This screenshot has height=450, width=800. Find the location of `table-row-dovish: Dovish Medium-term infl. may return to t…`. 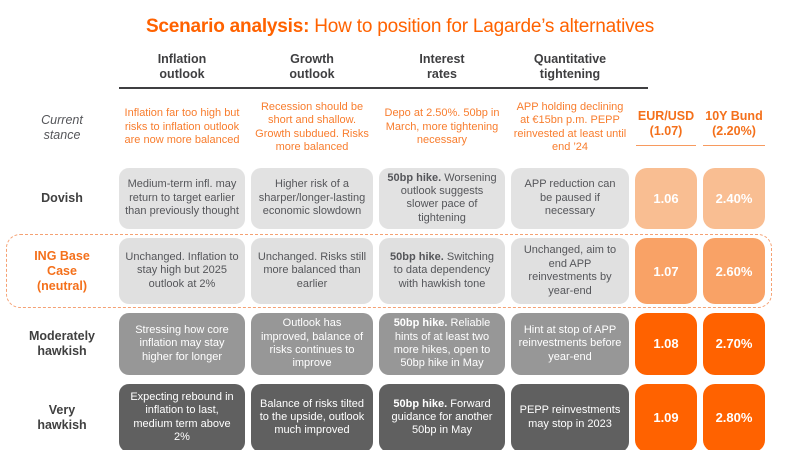

table-row-dovish: Dovish Medium-term infl. may return to t… is located at coordinates (389, 199).